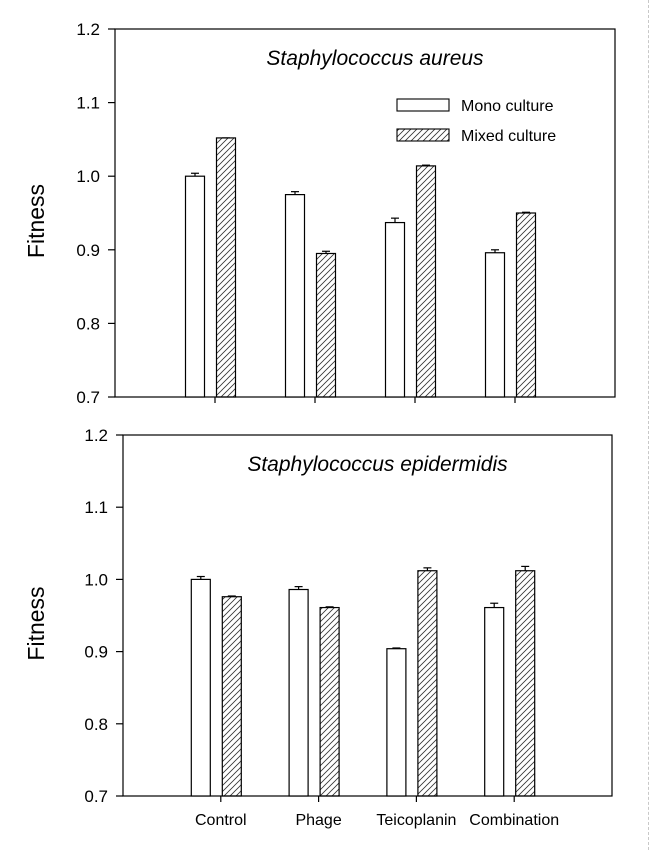  Describe the element at coordinates (221, 820) in the screenshot. I see `x-tick-label: Control` at that location.